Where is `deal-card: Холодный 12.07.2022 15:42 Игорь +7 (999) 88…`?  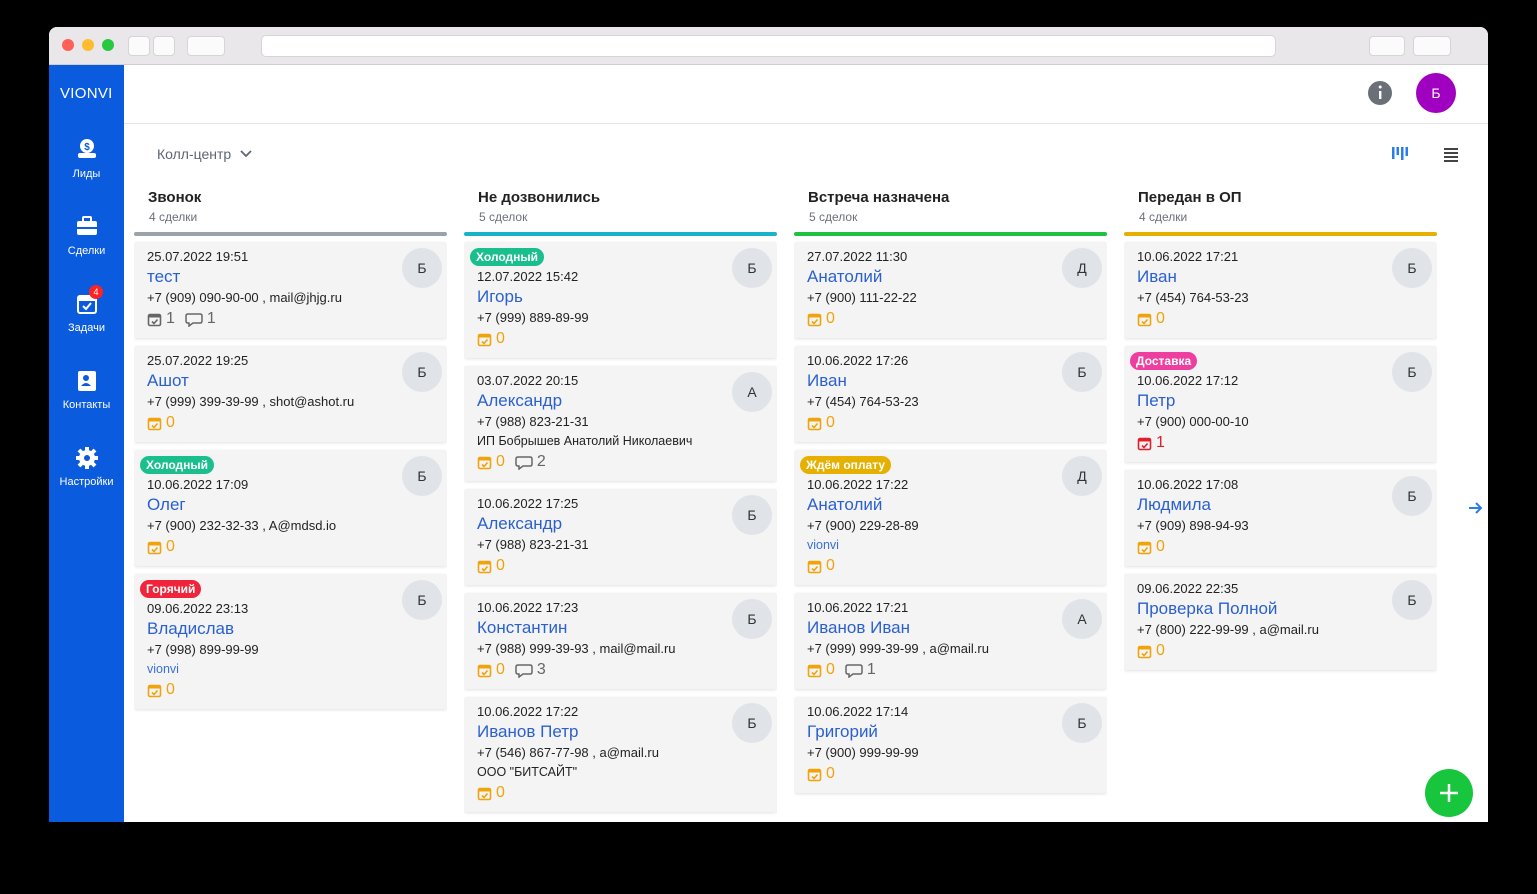
deal-card: Холодный 12.07.2022 15:42 Игорь +7 (999) 88… is located at coordinates (620, 300).